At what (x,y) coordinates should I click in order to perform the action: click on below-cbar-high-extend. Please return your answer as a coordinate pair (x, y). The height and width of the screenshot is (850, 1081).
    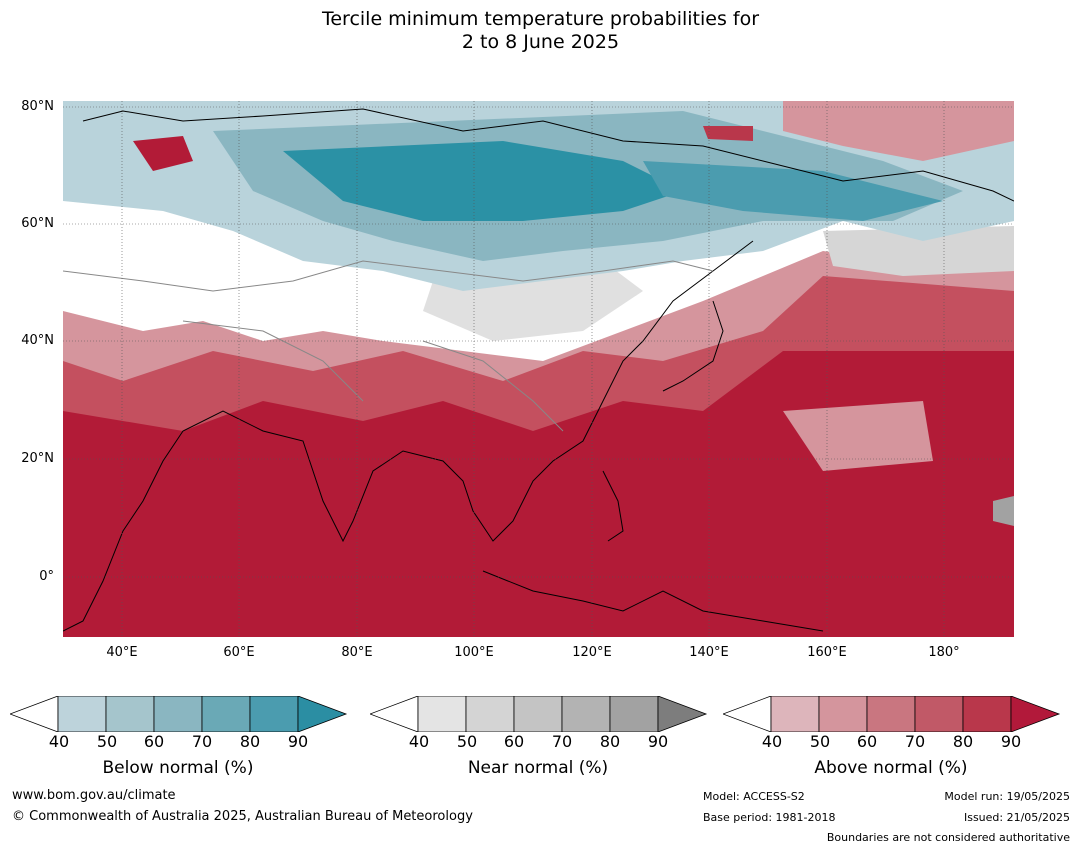
    Looking at the image, I should click on (322, 714).